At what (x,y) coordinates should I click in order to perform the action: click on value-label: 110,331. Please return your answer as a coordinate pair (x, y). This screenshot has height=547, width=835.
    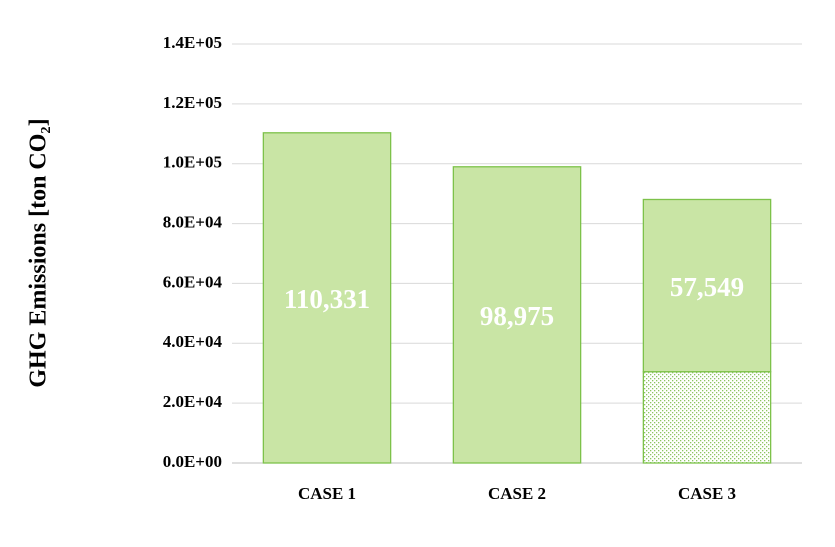
    Looking at the image, I should click on (327, 299).